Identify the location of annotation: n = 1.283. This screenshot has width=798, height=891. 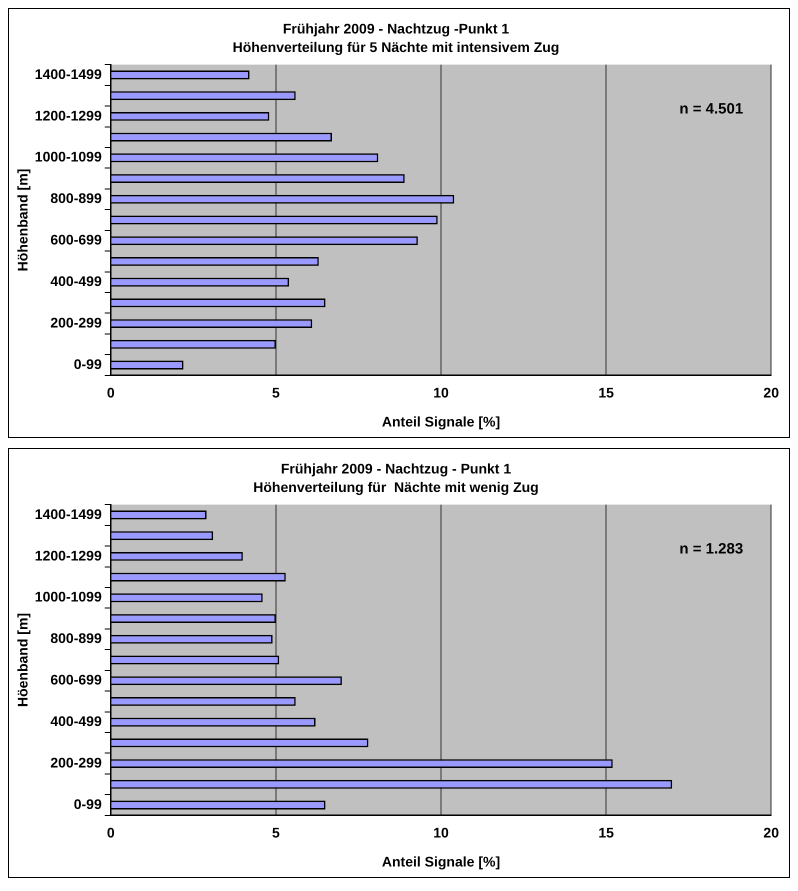
(711, 549).